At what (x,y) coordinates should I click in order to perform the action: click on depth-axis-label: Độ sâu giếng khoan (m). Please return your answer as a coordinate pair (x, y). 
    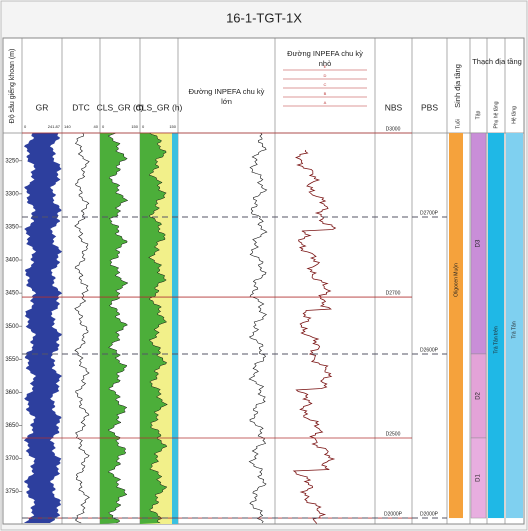
    Looking at the image, I should click on (11, 86).